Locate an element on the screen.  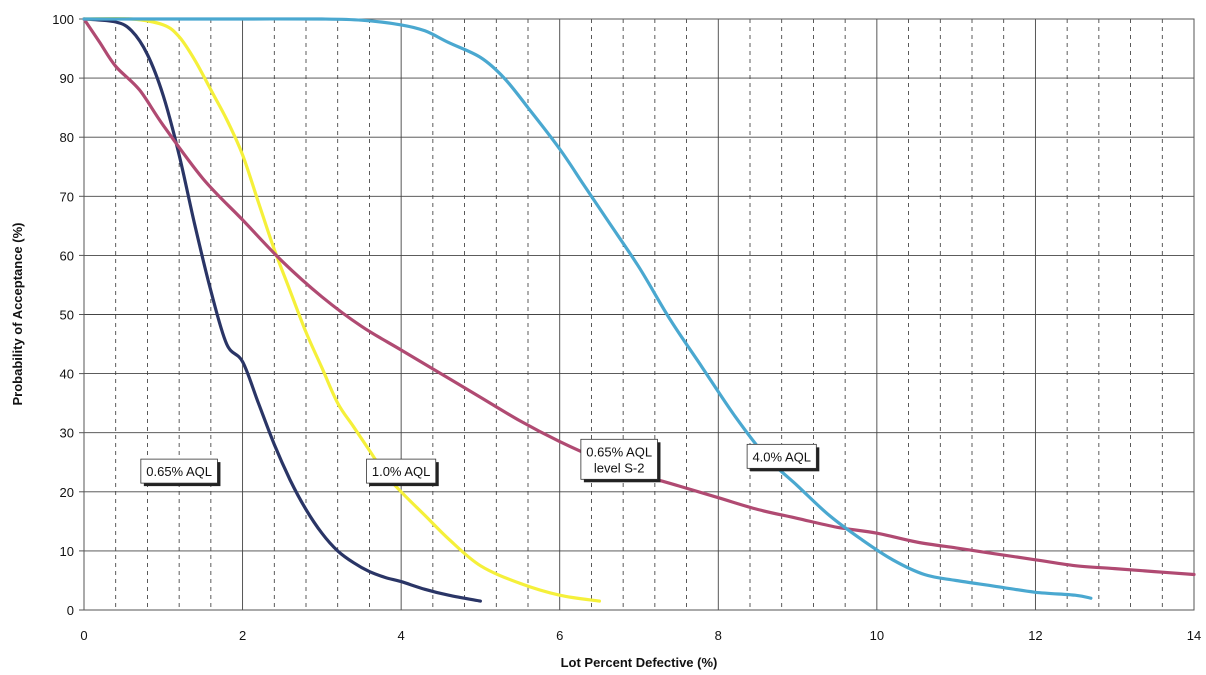
x-tick-label: 4 is located at coordinates (401, 635).